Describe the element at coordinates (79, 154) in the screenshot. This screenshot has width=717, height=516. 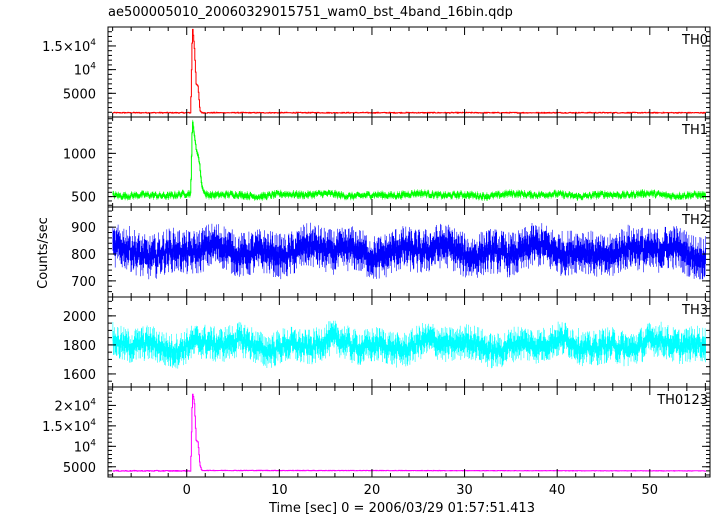
I see `y-tick-label-th1: 1000` at that location.